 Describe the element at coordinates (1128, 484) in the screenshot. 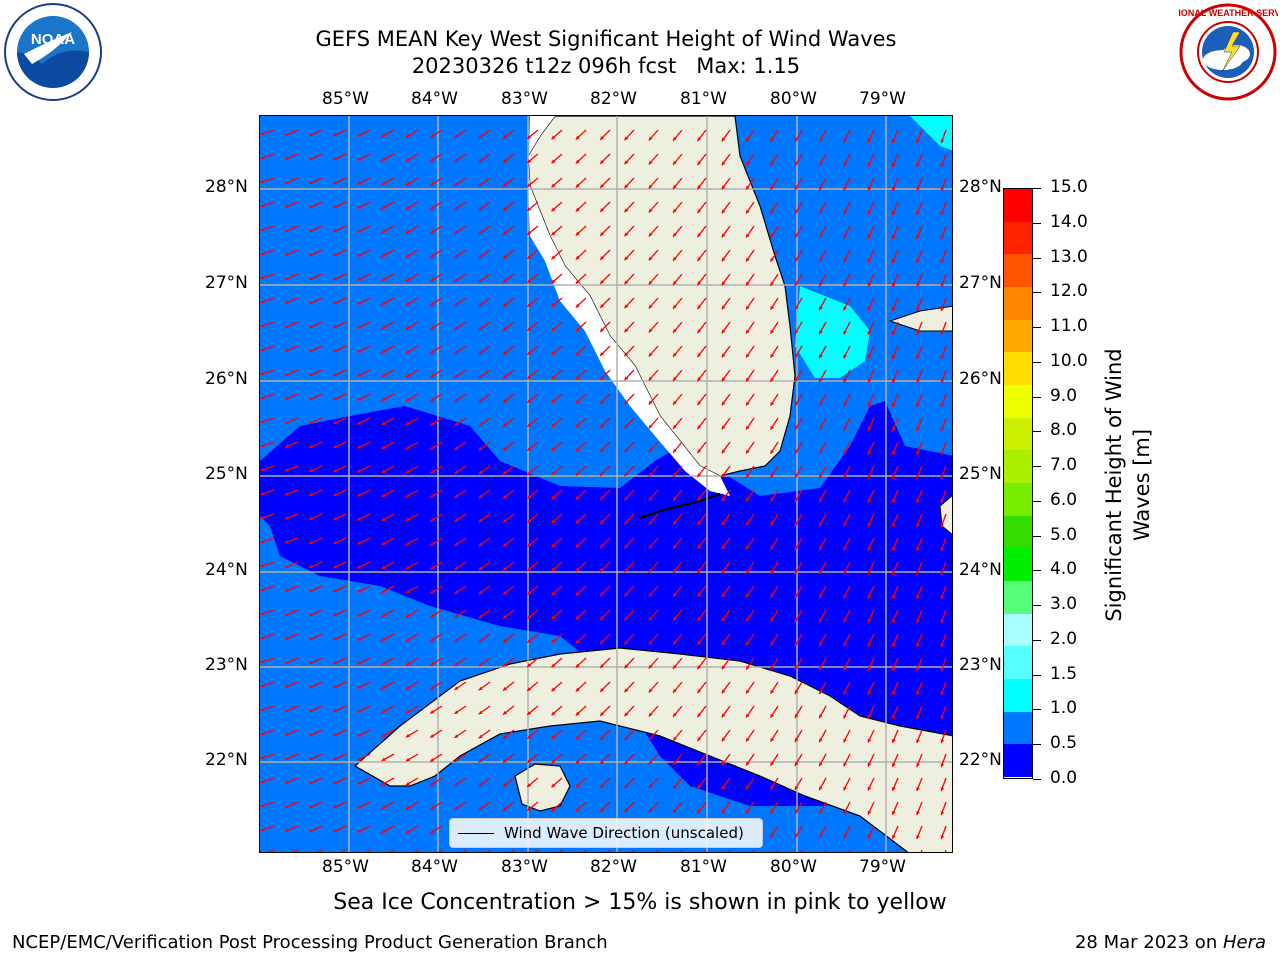

I see `colorbar-label: Significant Height of Wind Waves [m]` at that location.